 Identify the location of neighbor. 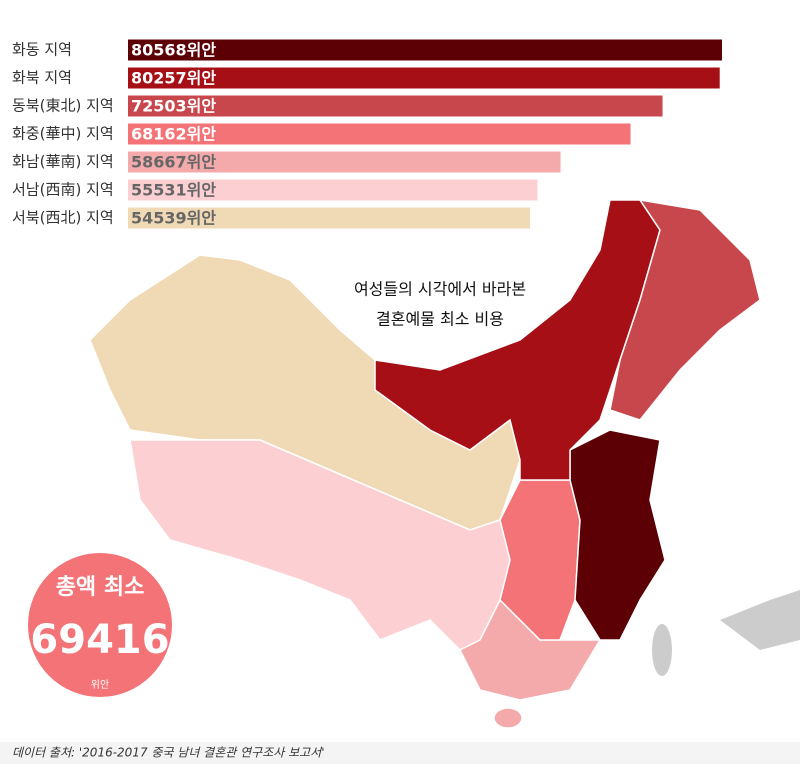
(760, 620).